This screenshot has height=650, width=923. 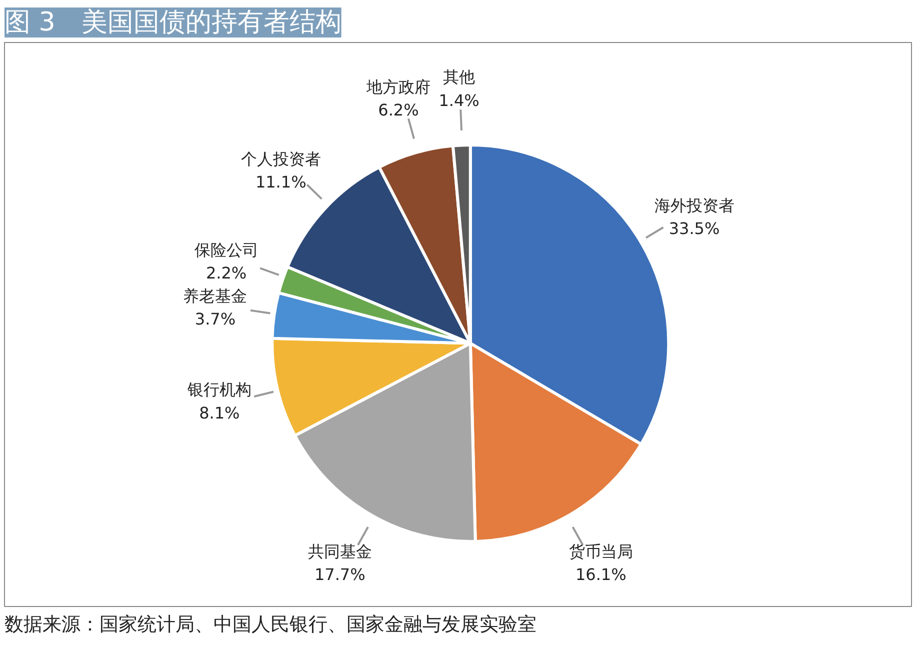 What do you see at coordinates (215, 296) in the screenshot?
I see `slice-label: 养老基金` at bounding box center [215, 296].